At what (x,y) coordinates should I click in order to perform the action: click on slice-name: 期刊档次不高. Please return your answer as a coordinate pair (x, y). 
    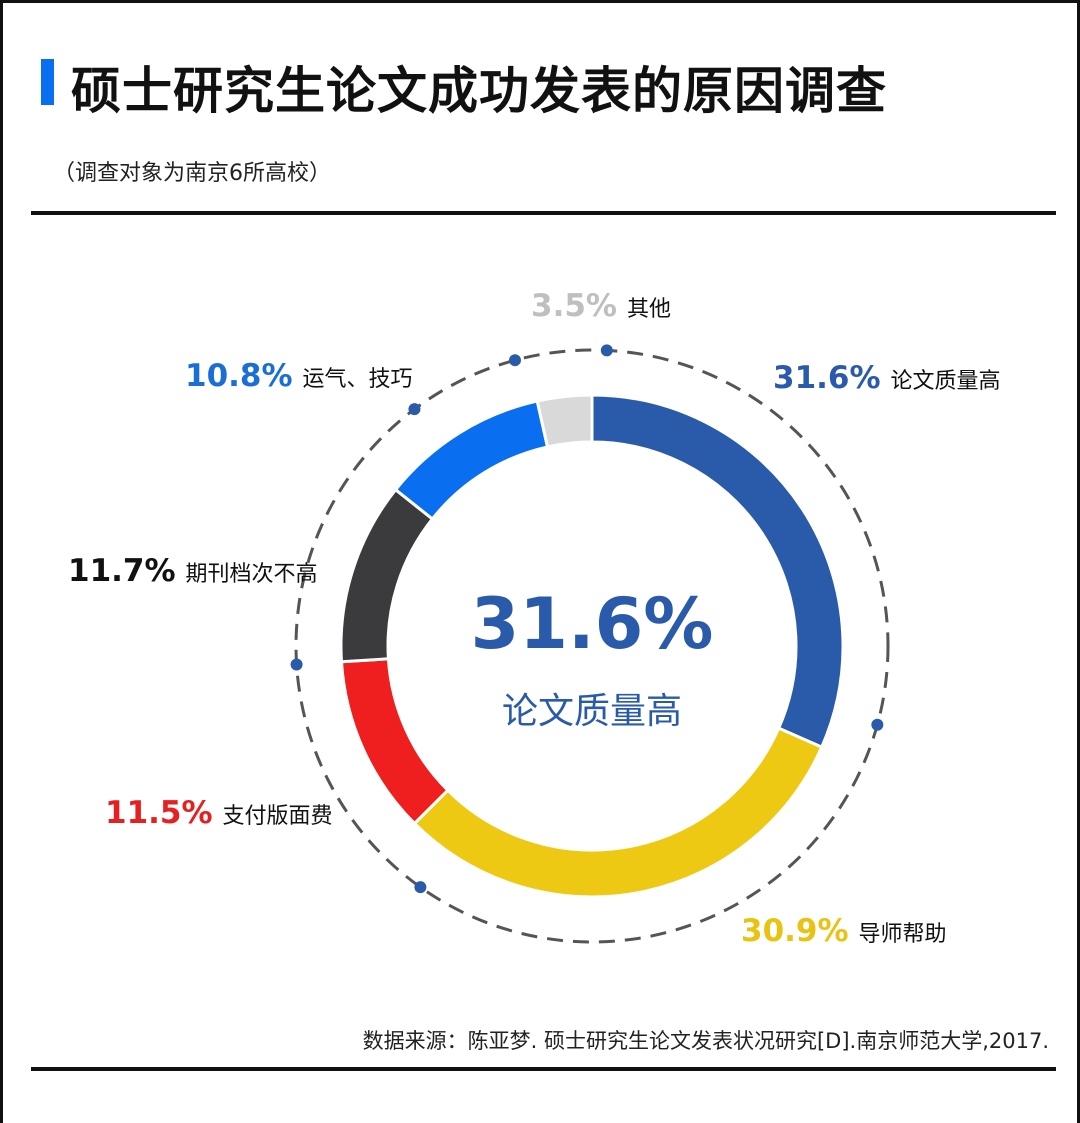
    Looking at the image, I should click on (252, 574).